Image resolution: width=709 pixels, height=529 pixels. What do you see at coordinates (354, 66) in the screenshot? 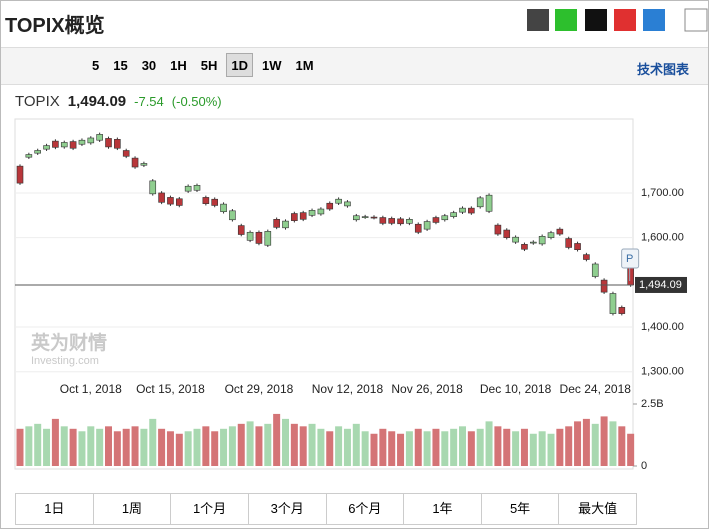
I see `toolbar` at bounding box center [354, 66].